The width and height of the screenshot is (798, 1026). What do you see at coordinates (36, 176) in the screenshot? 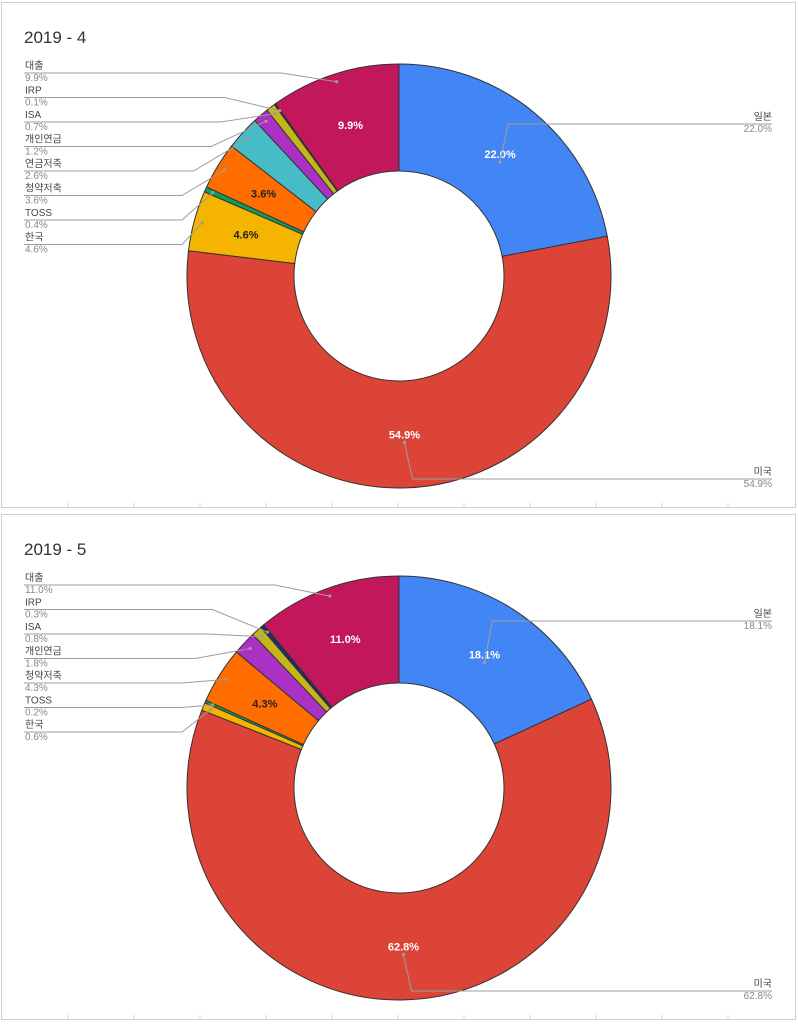
I see `legend-pct-pension-savings: 2.6%` at bounding box center [36, 176].